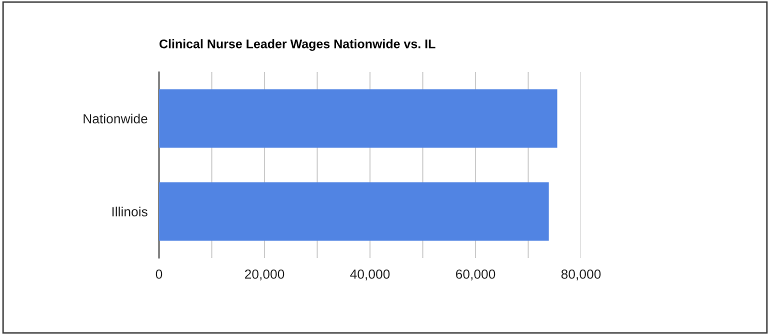  Describe the element at coordinates (370, 274) in the screenshot. I see `x-tick-label: 40,000` at that location.